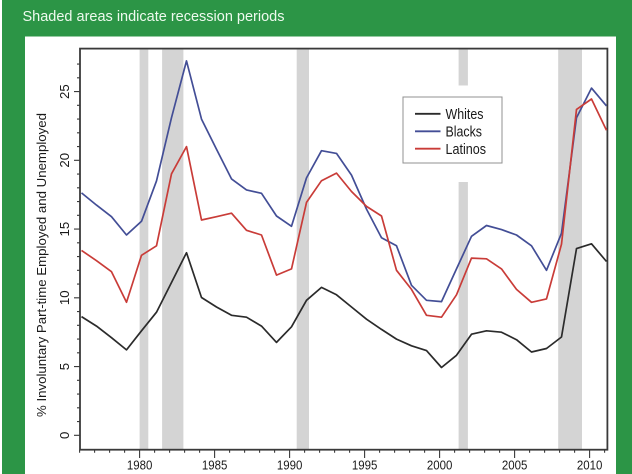  Describe the element at coordinates (154, 17) in the screenshot. I see `svg-text:Shaded areas indicate recessio: Shaded areas indicate recession periods` at that location.